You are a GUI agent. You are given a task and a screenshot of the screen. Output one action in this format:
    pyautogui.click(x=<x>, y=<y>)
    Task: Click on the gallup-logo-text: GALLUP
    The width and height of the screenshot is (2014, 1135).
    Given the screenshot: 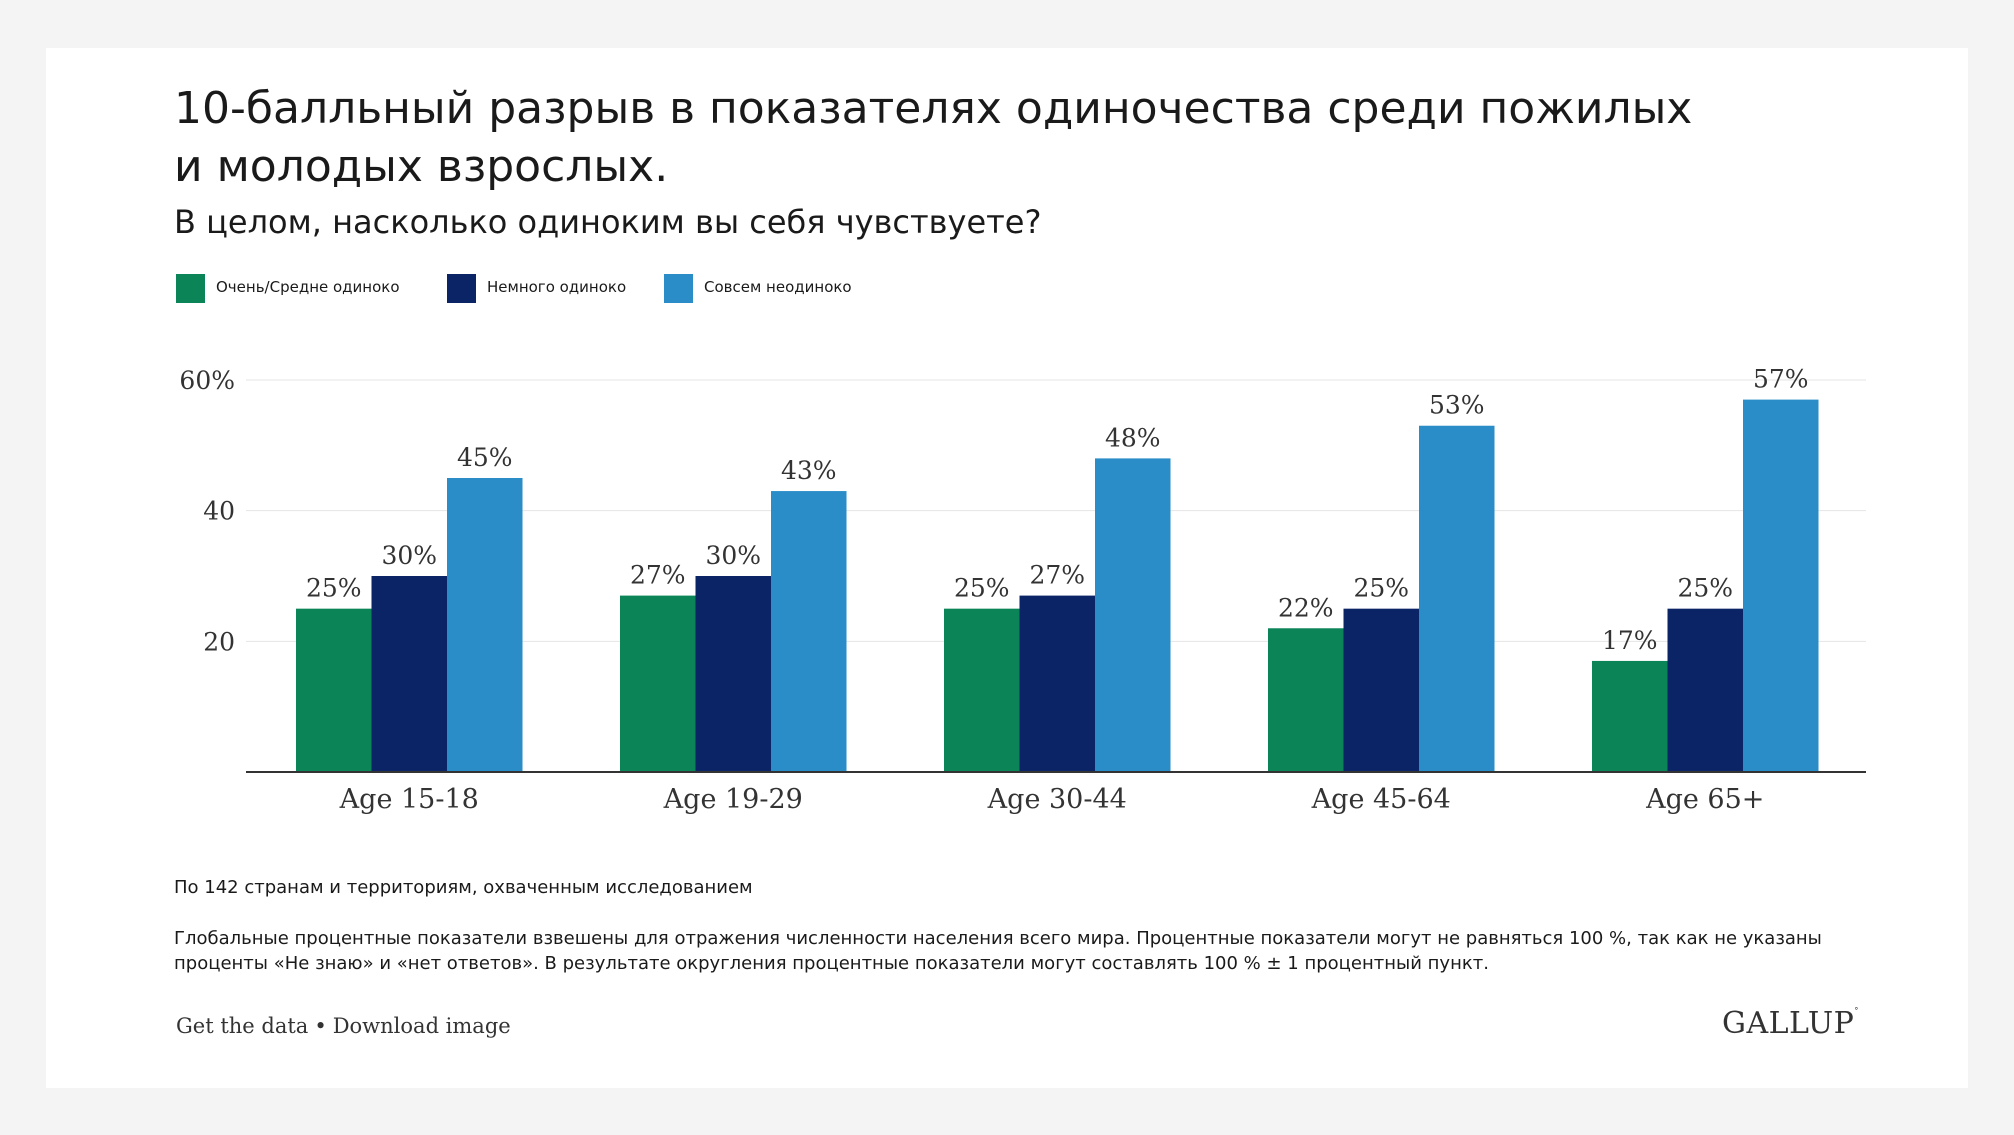 What is the action you would take?
    pyautogui.click(x=1788, y=1023)
    